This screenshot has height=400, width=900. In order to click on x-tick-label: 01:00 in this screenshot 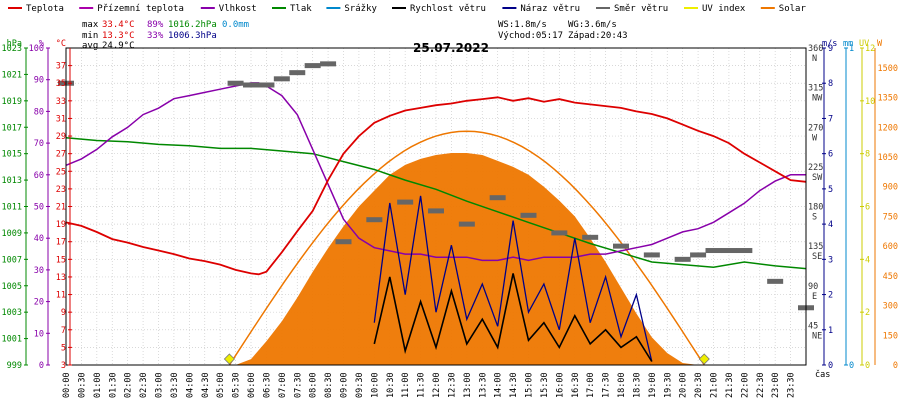, I will do `click(98, 385)`.